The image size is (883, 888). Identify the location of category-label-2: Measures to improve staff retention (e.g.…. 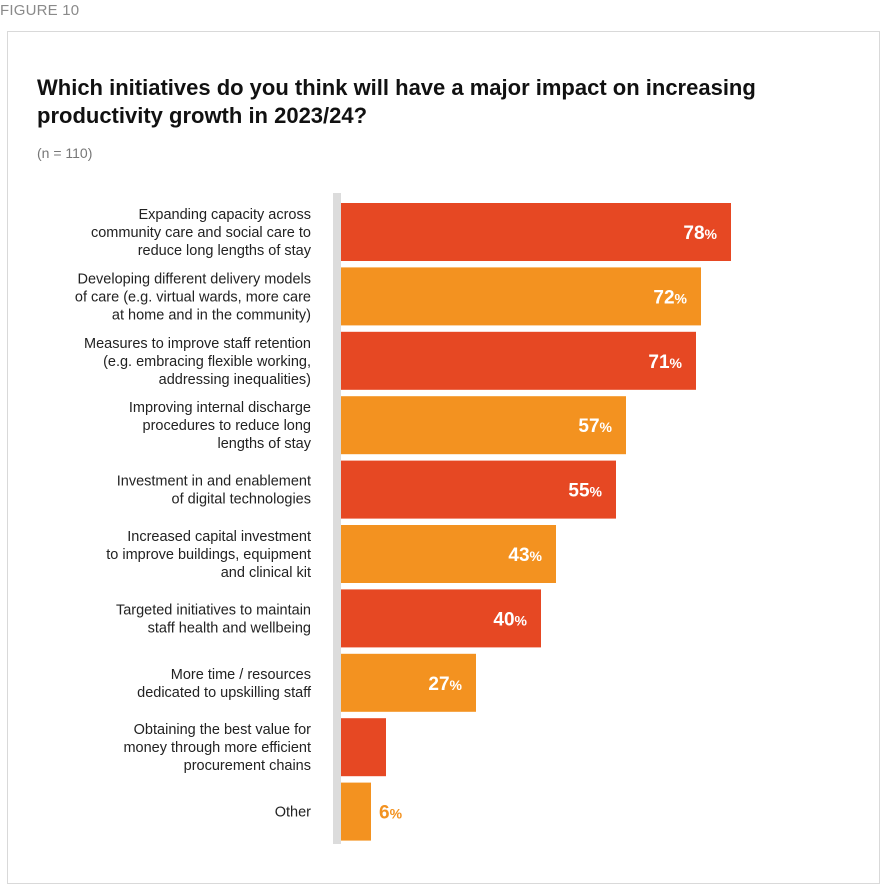
(197, 362).